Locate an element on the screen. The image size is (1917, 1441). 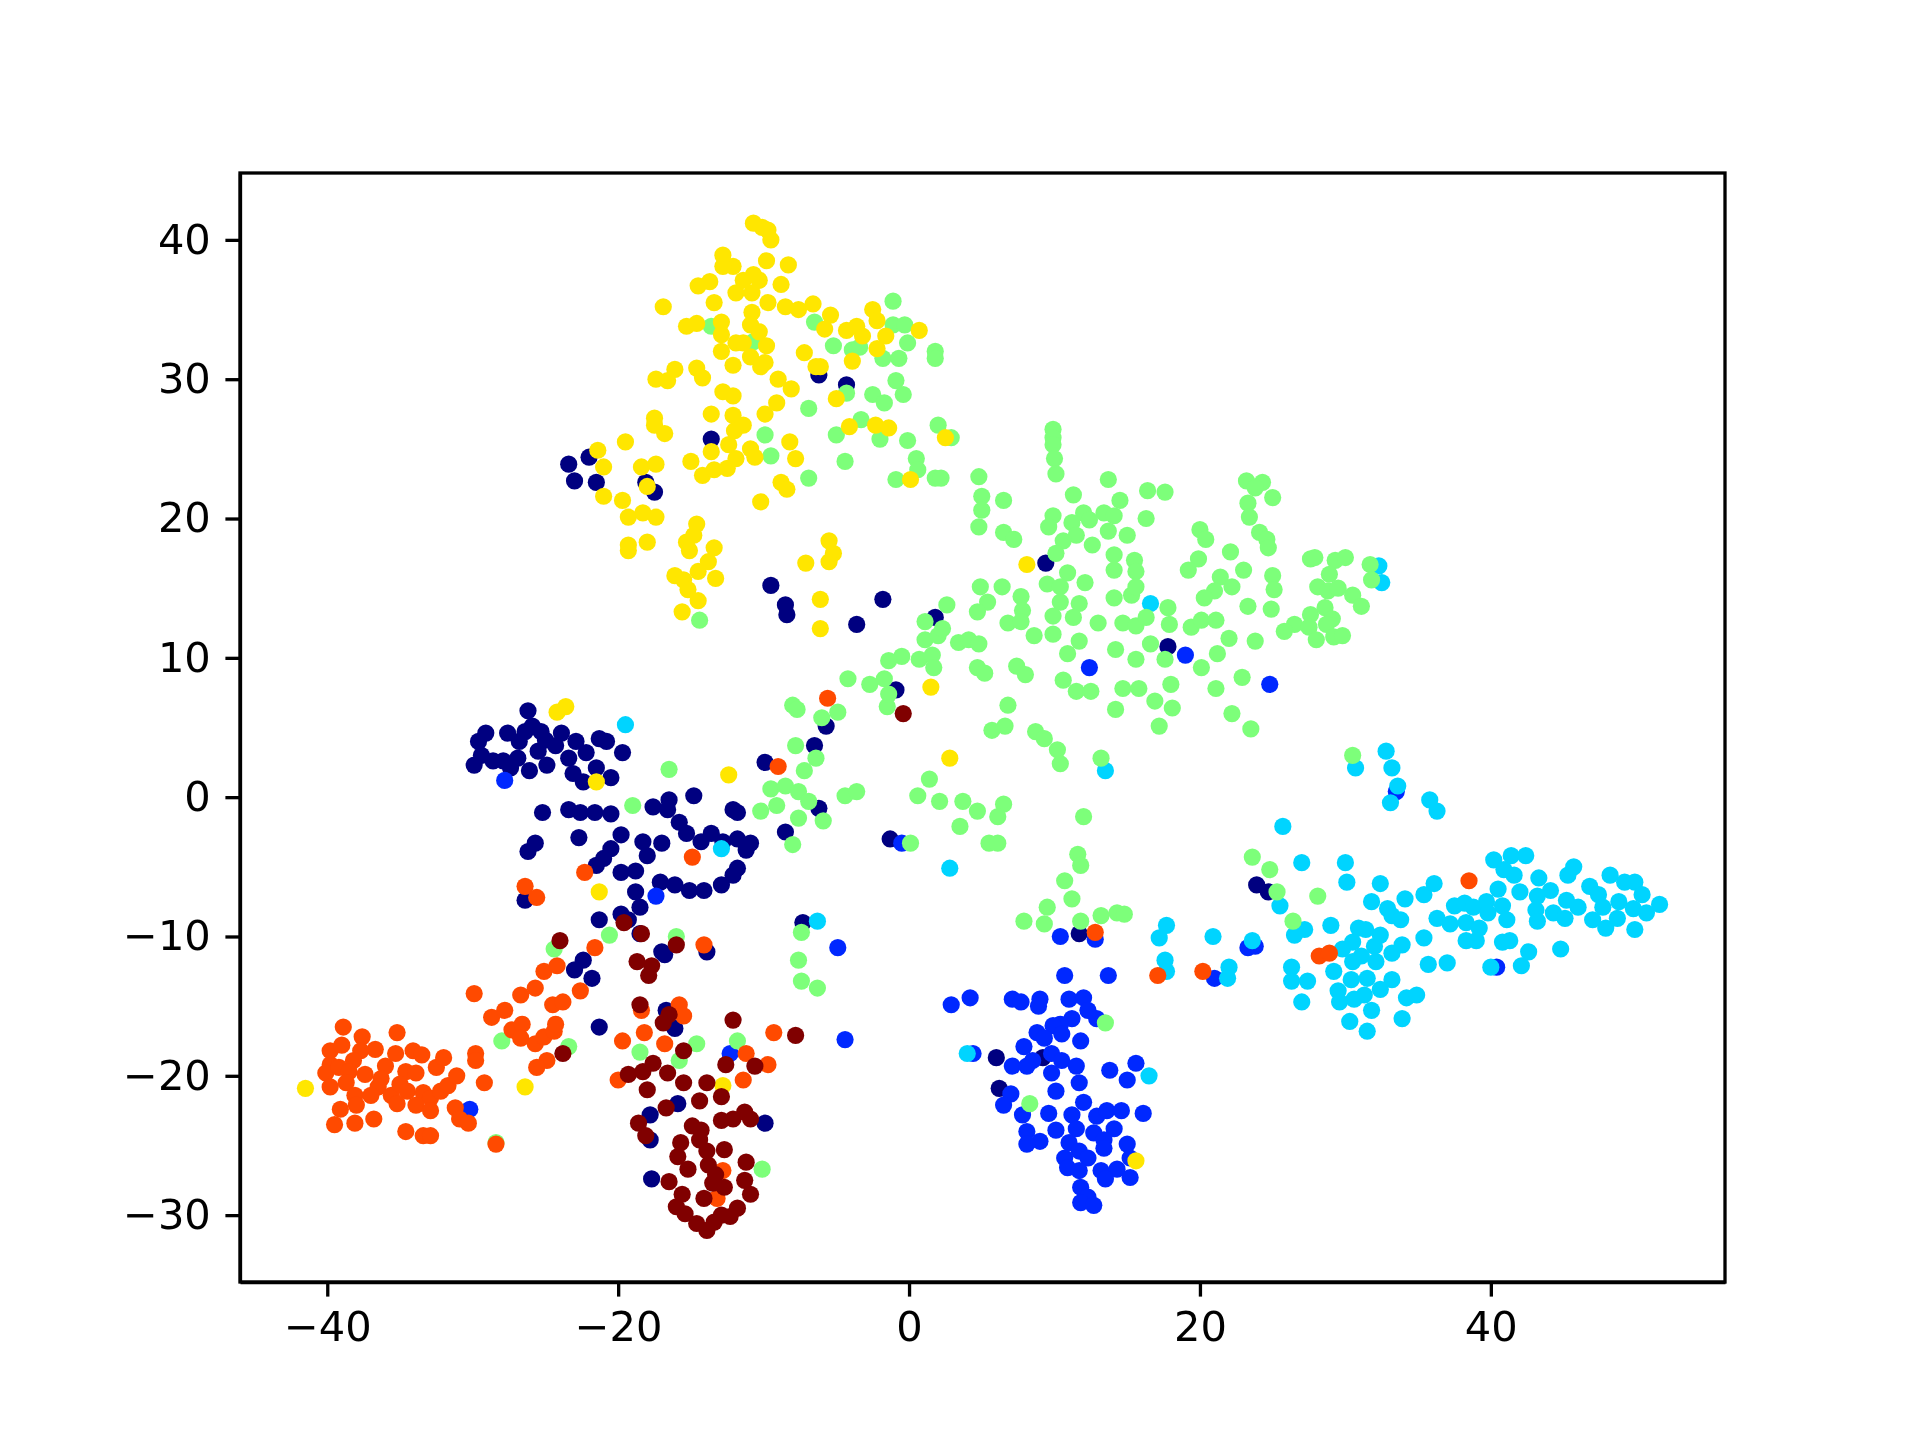
x-tick-label: 40 is located at coordinates (1491, 1326).